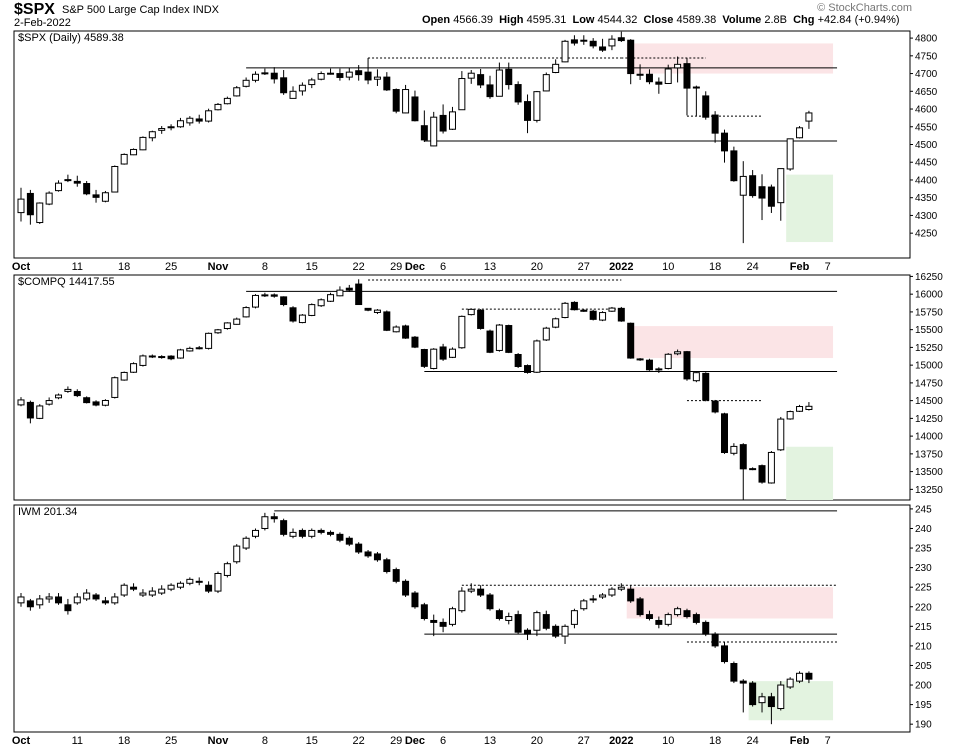  What do you see at coordinates (929, 472) in the screenshot?
I see `y-tick-label: 13500` at bounding box center [929, 472].